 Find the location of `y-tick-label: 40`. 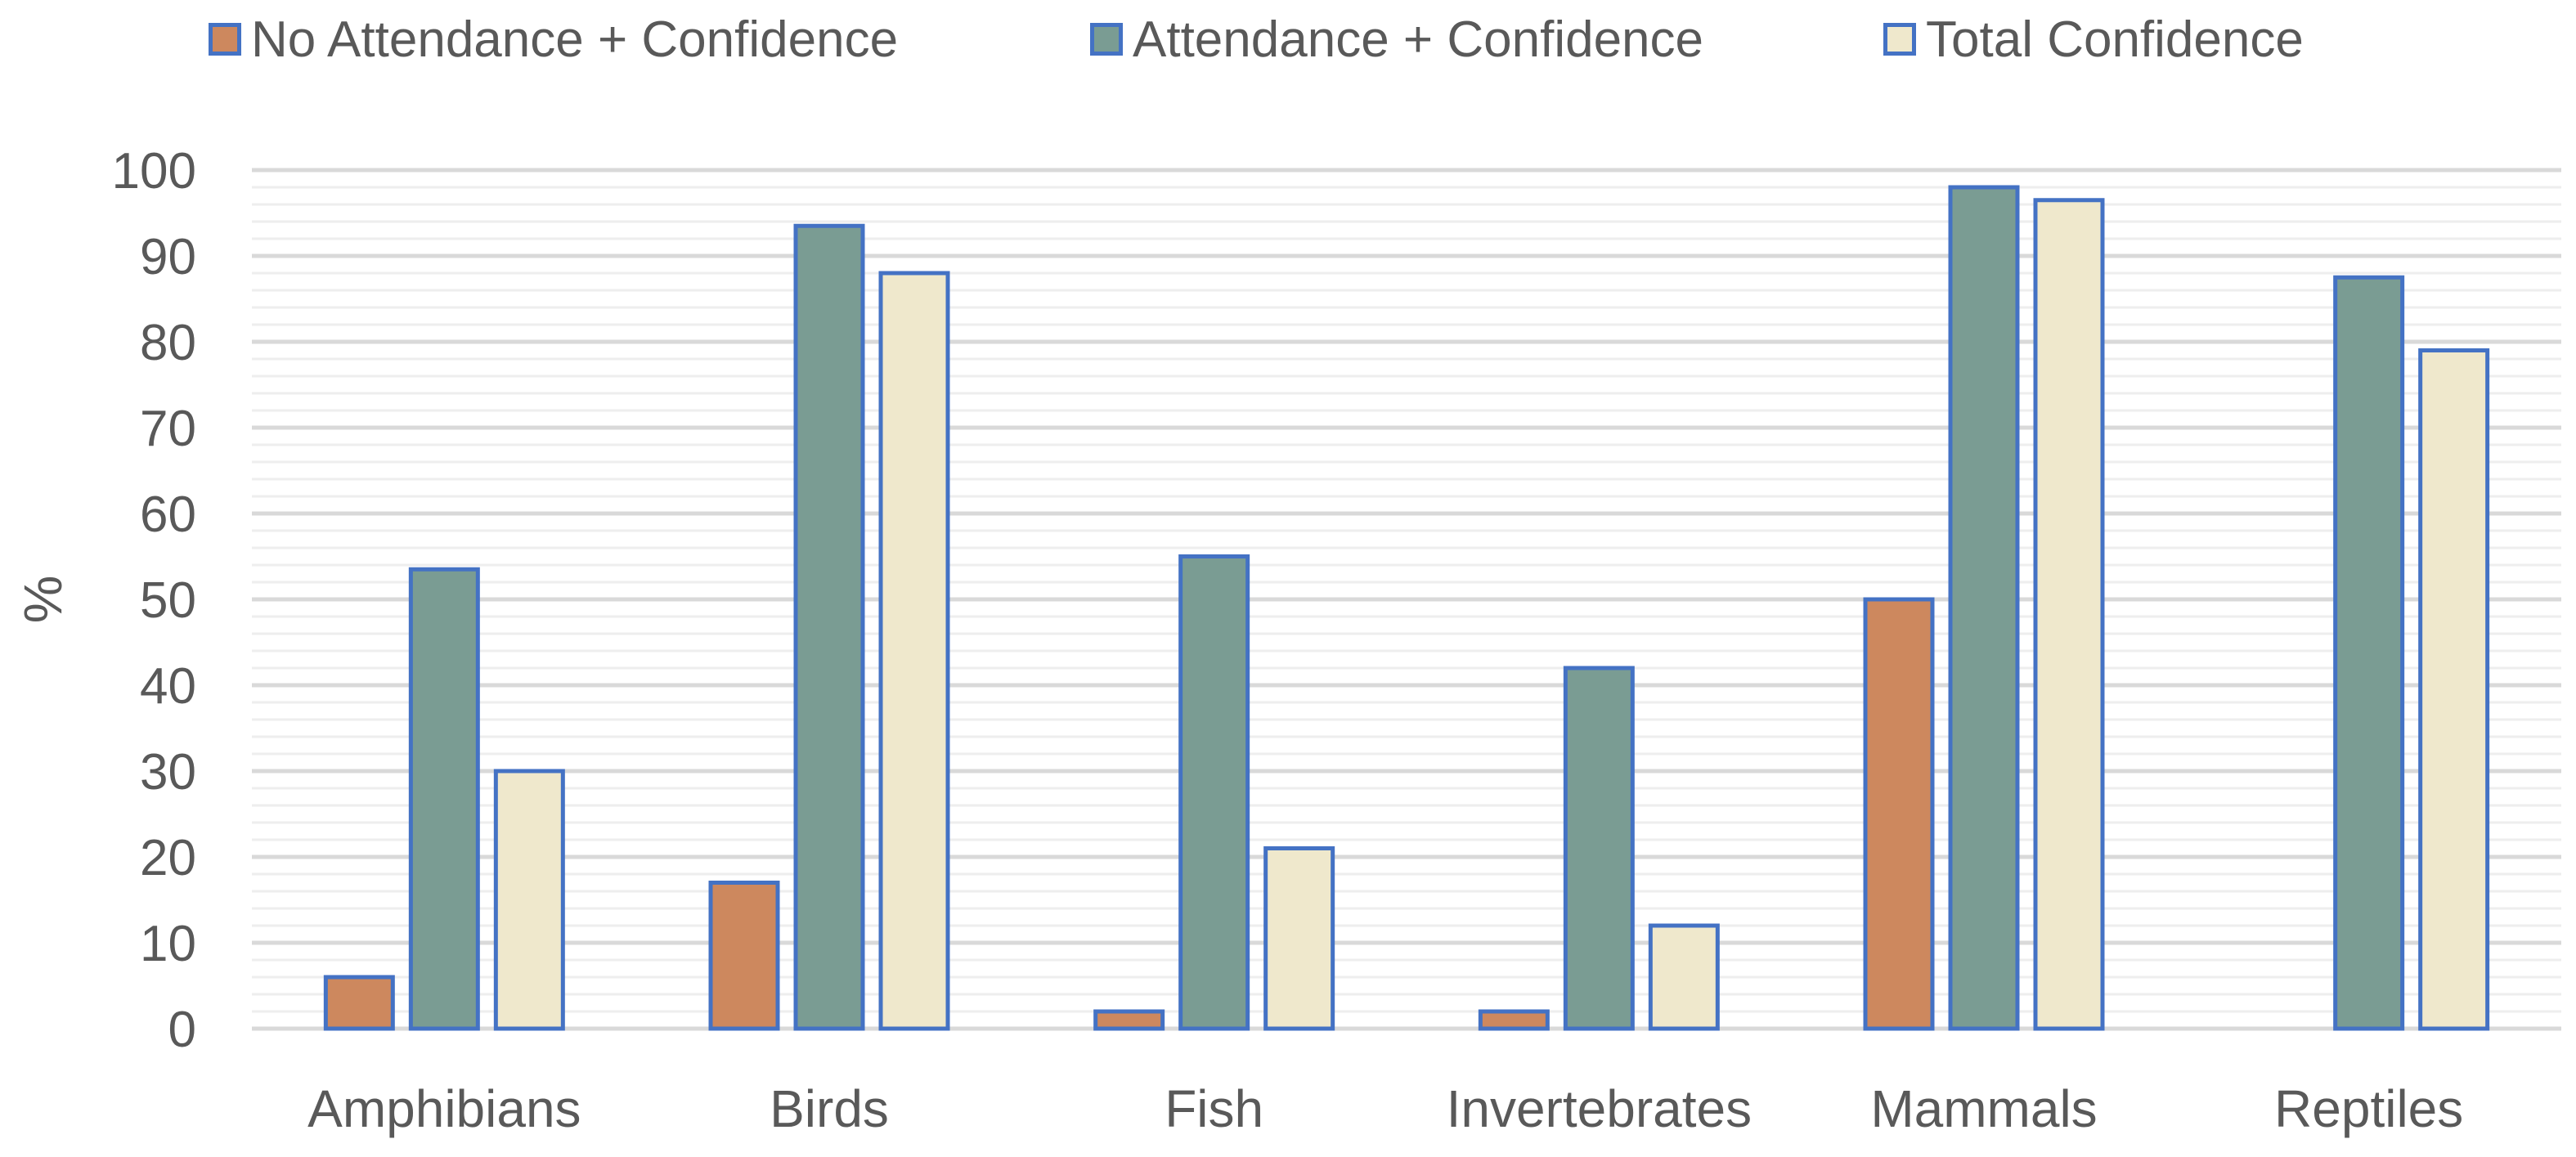

y-tick-label: 40 is located at coordinates (168, 686).